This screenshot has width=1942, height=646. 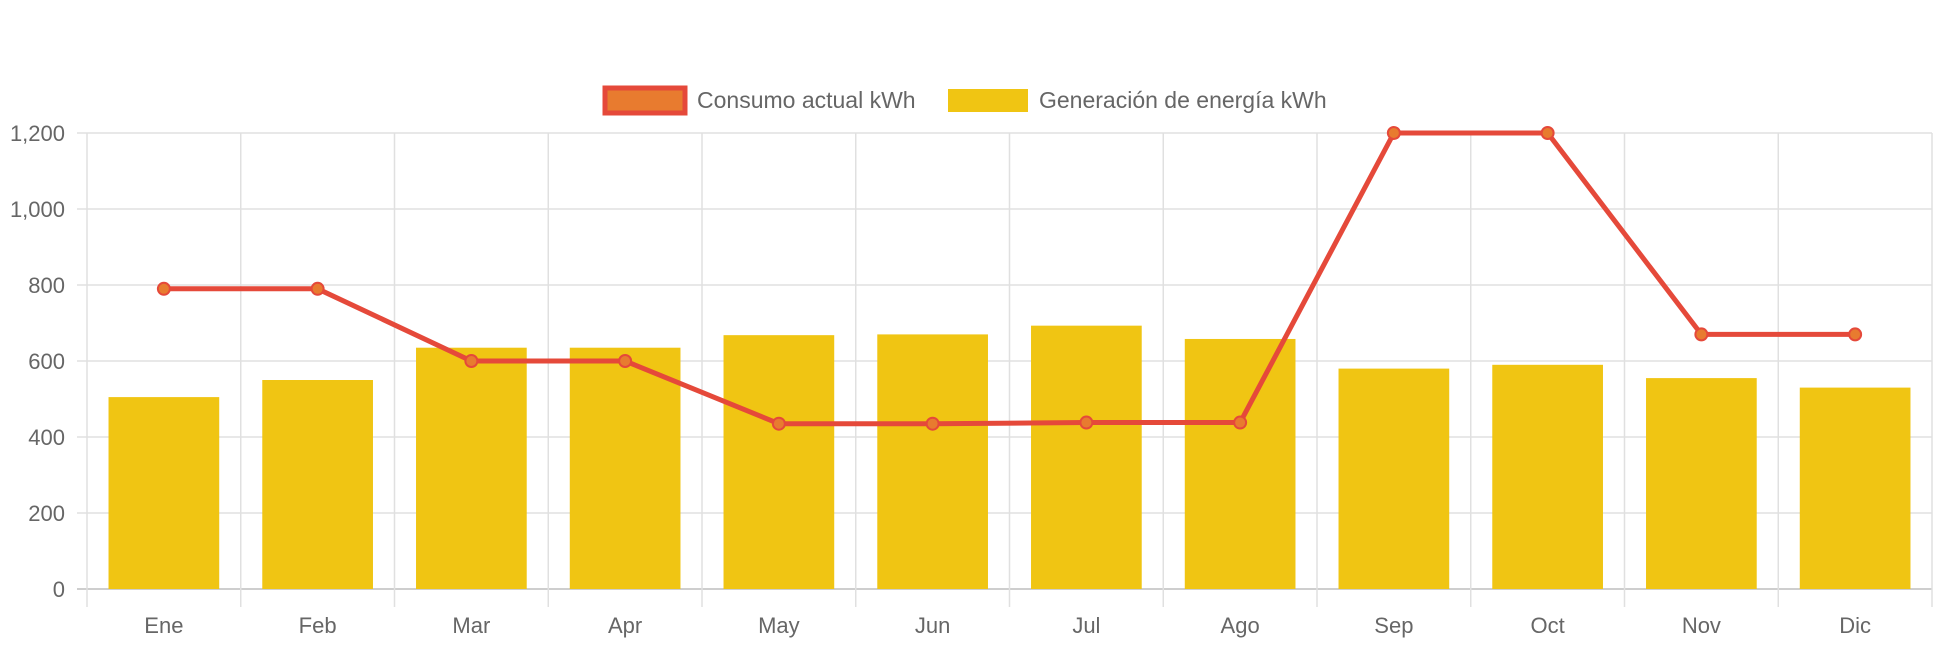 I want to click on y-tick-label: 1,200, so click(x=37, y=133).